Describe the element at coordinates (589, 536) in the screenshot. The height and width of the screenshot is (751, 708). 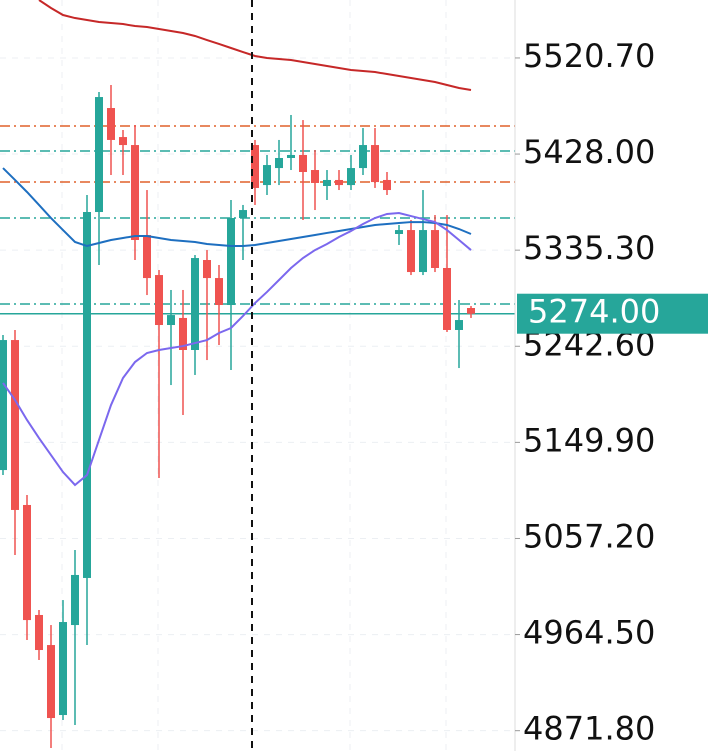
I see `y-tick-label: 5057.20` at that location.